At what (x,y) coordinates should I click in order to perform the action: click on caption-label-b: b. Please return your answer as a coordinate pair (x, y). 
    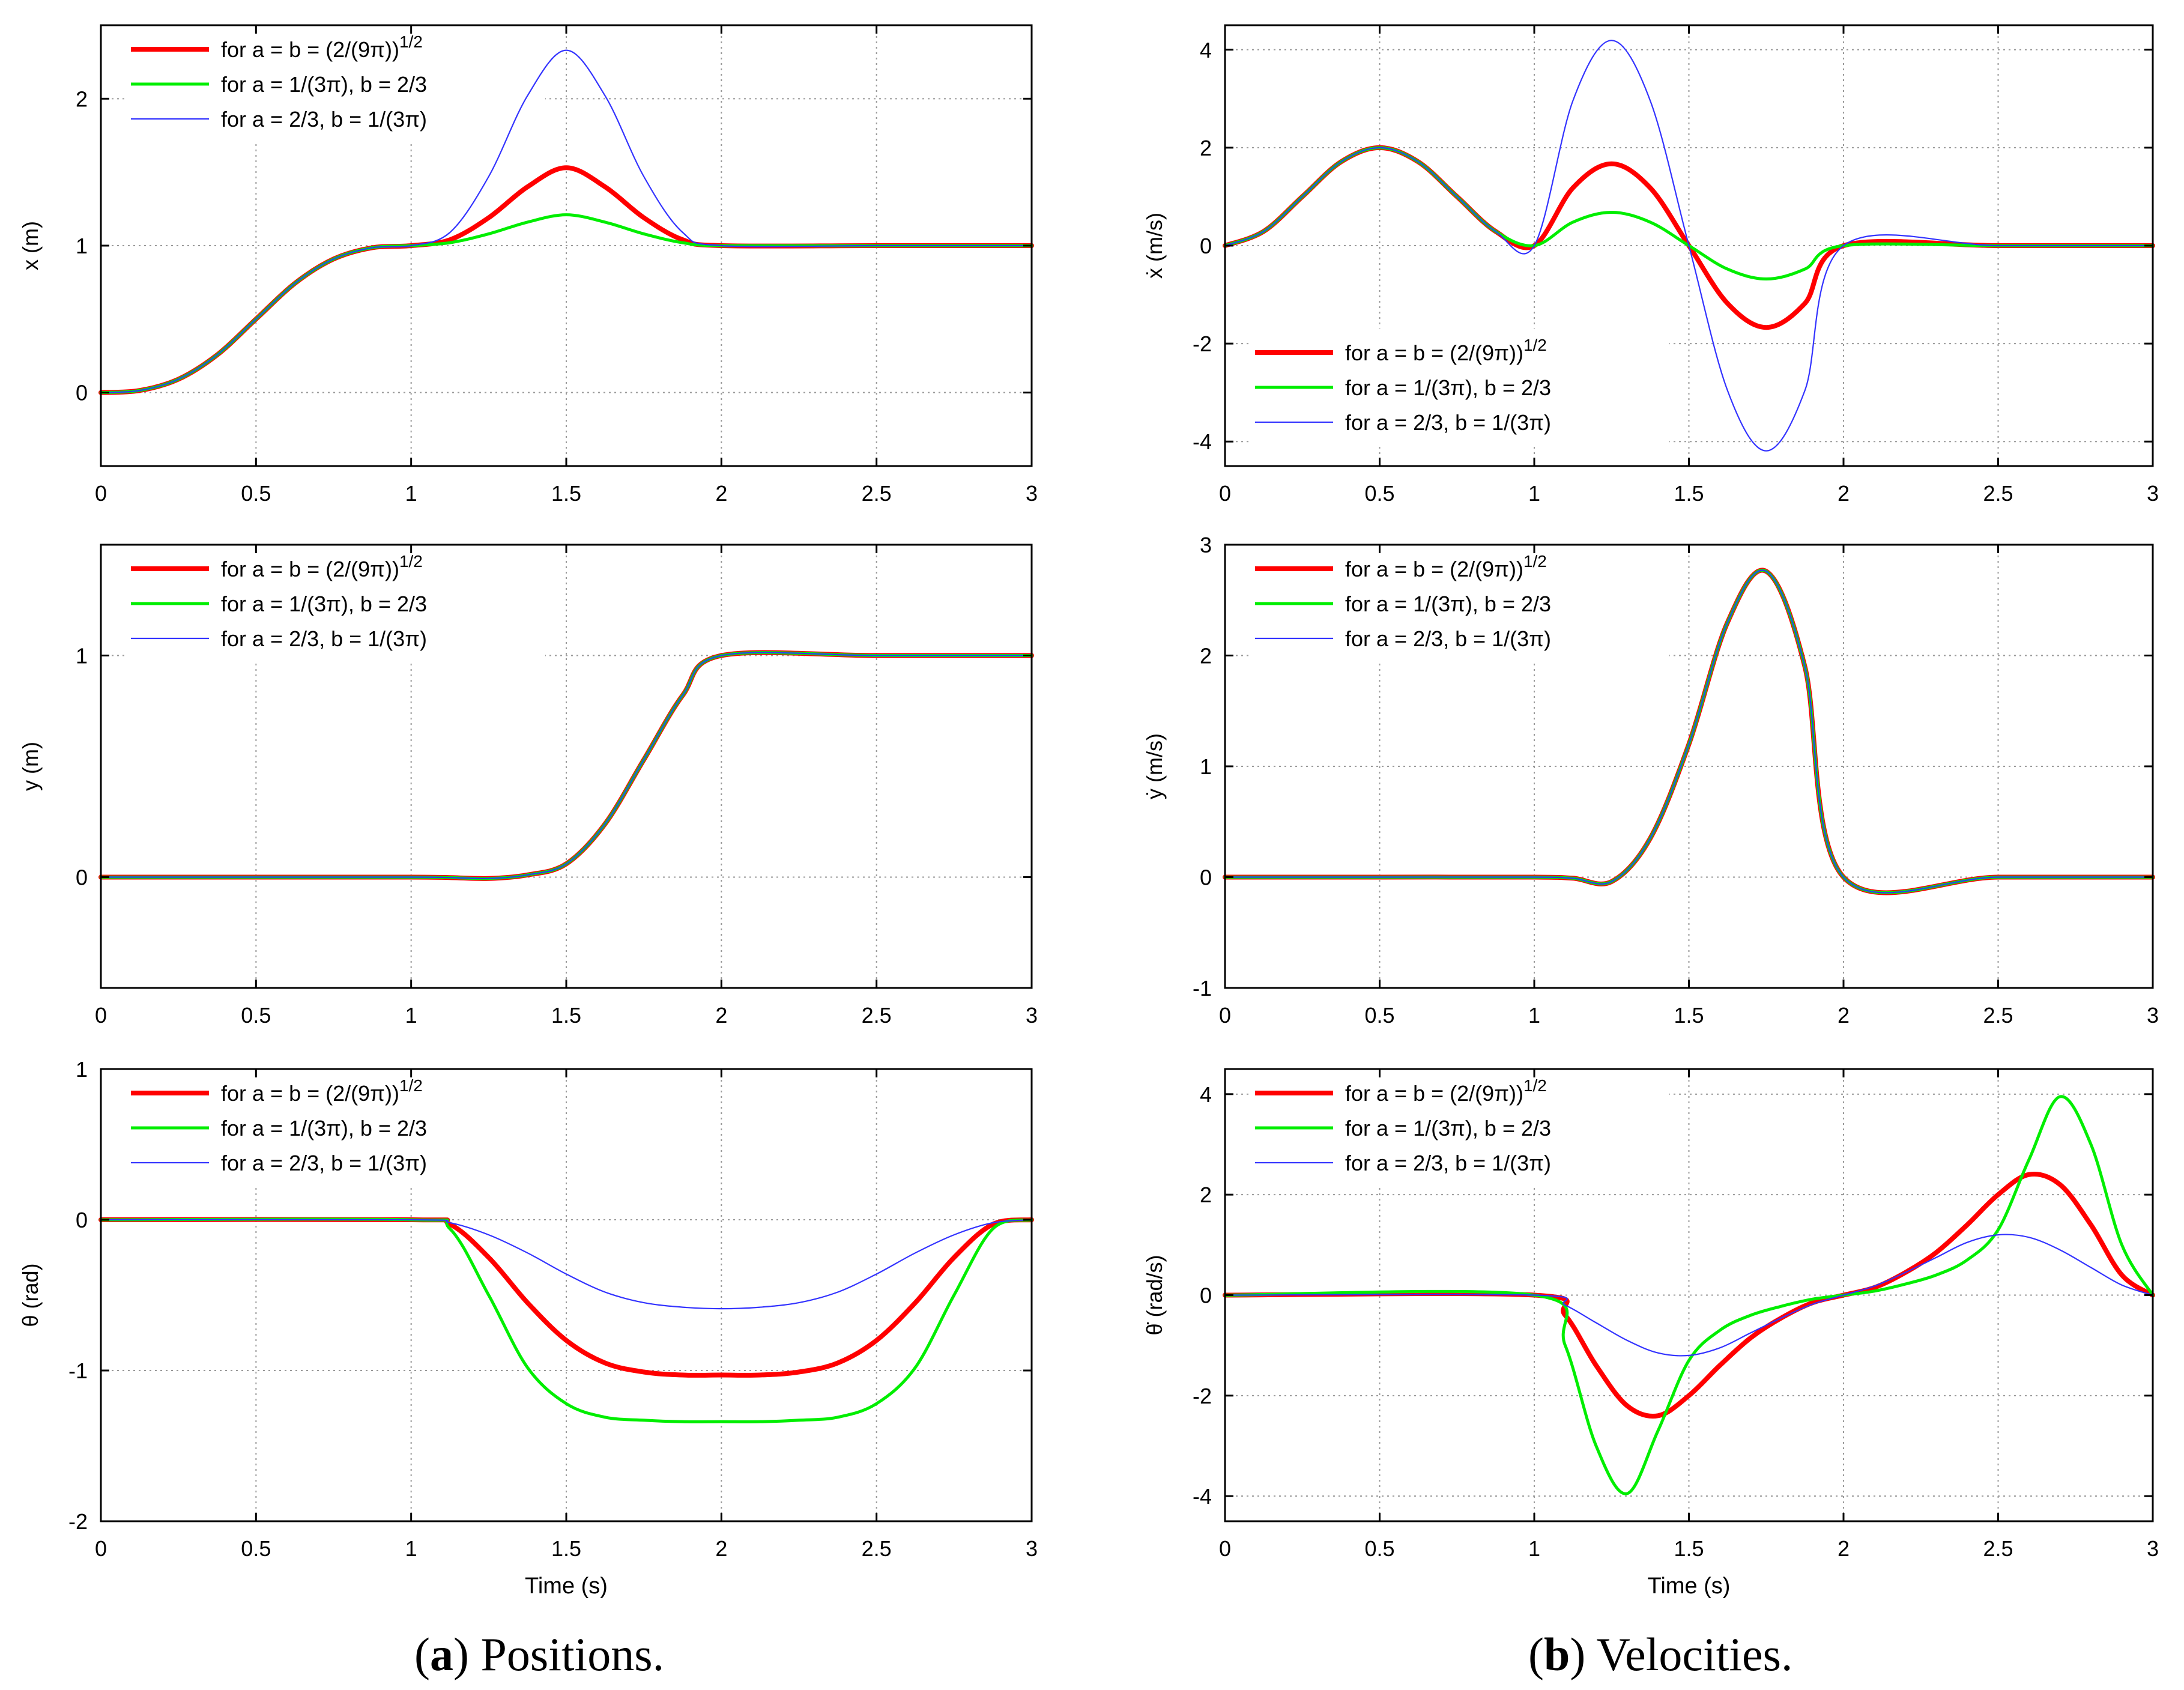
    Looking at the image, I should click on (1556, 1654).